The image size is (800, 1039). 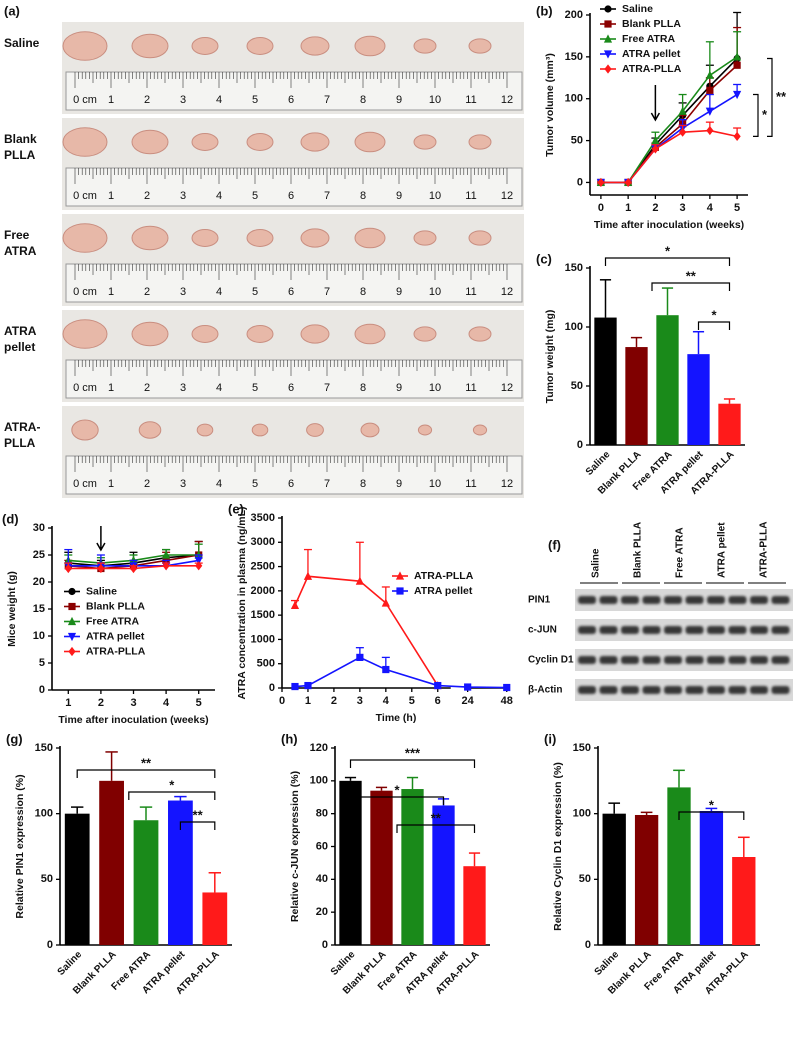 I want to click on x-tick-label: 24, so click(x=468, y=701).